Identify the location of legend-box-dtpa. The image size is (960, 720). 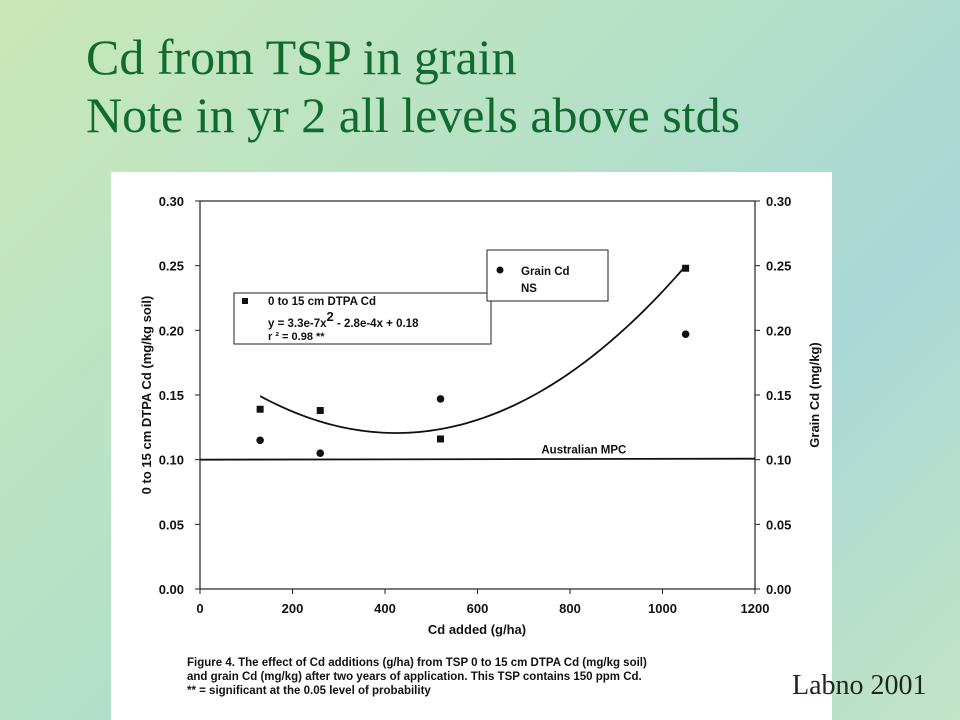
(362, 318).